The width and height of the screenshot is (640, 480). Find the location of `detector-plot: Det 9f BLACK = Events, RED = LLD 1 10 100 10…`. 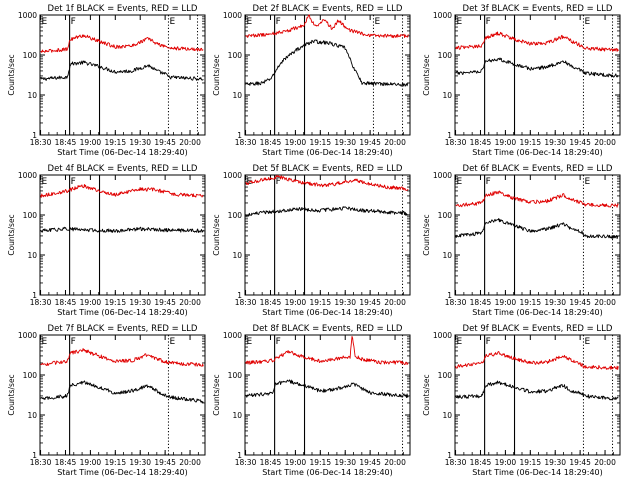

detector-plot: Det 9f BLACK = Events, RED = LLD 1 10 100 10… is located at coordinates (521, 400).